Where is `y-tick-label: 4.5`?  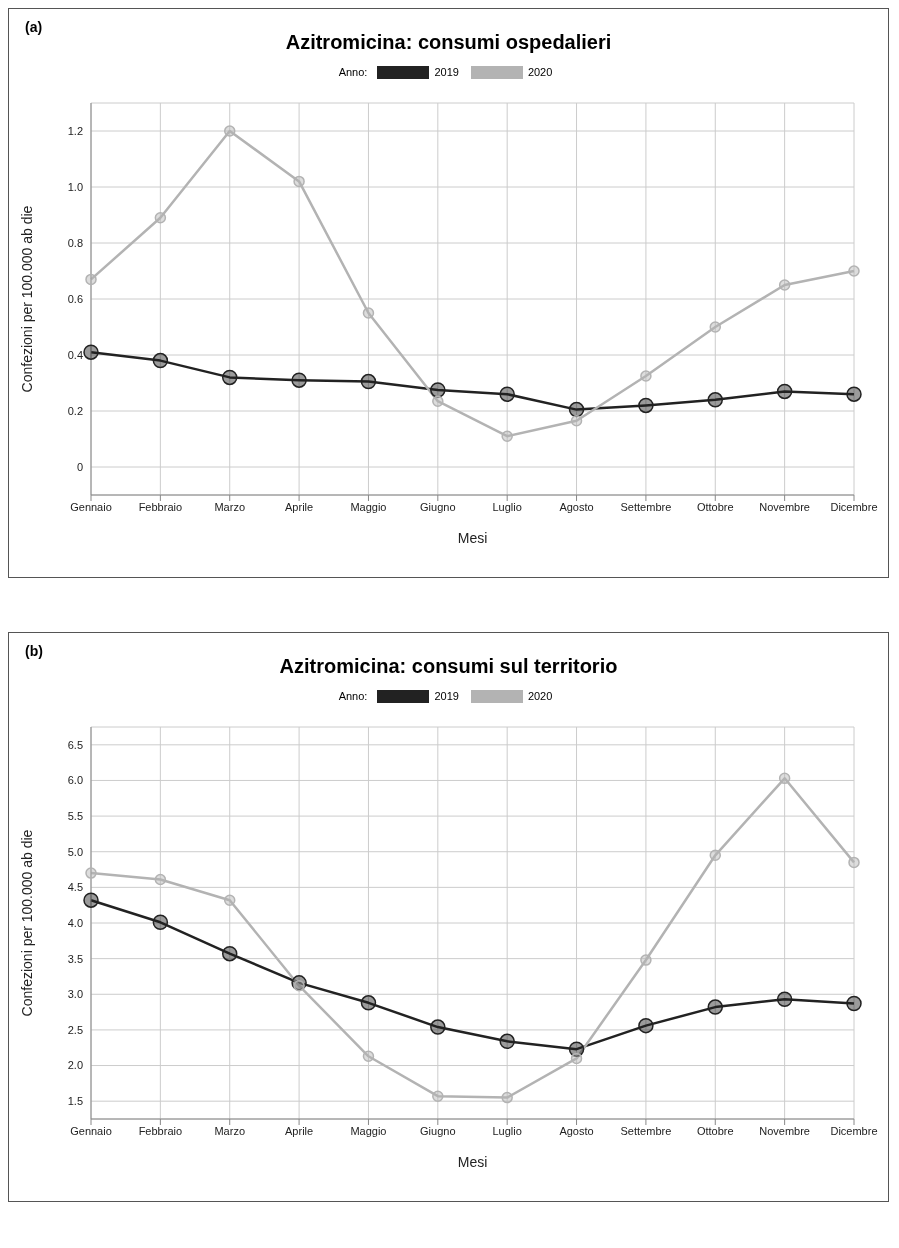 y-tick-label: 4.5 is located at coordinates (75, 887).